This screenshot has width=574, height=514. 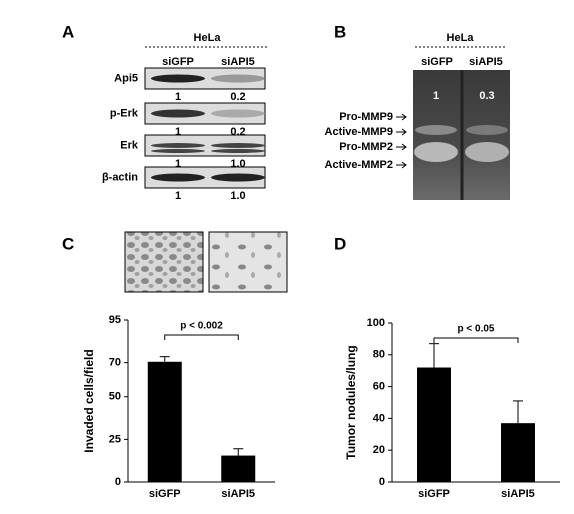 What do you see at coordinates (379, 418) in the screenshot?
I see `y-tick-label: 40` at bounding box center [379, 418].